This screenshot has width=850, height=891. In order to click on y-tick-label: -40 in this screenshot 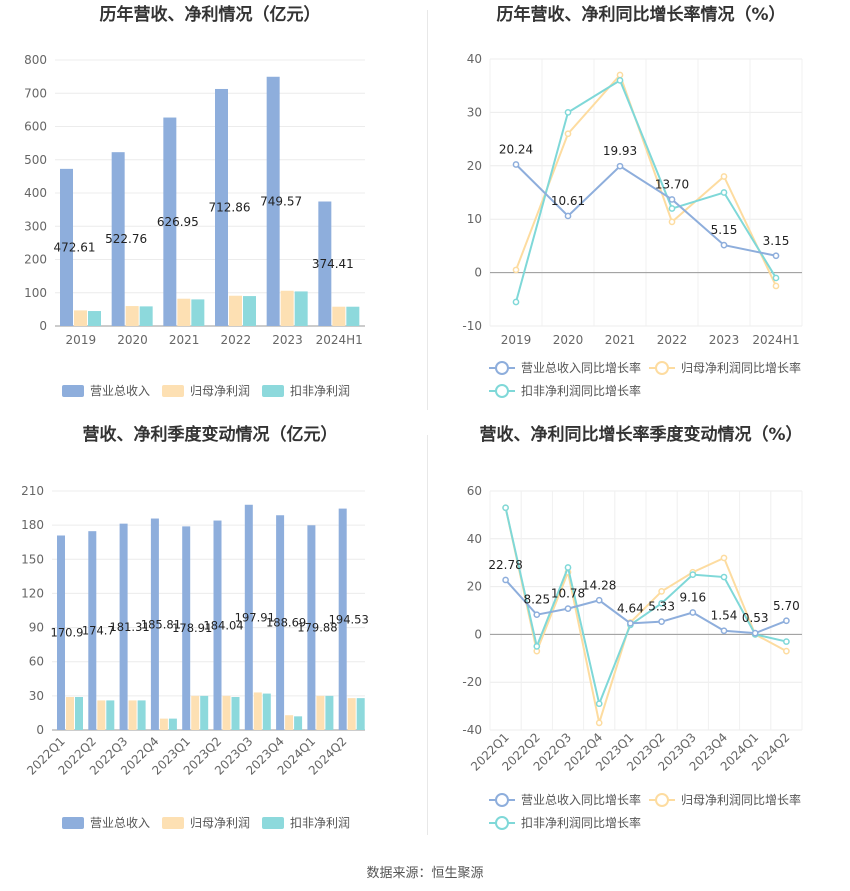, I will do `click(472, 730)`.